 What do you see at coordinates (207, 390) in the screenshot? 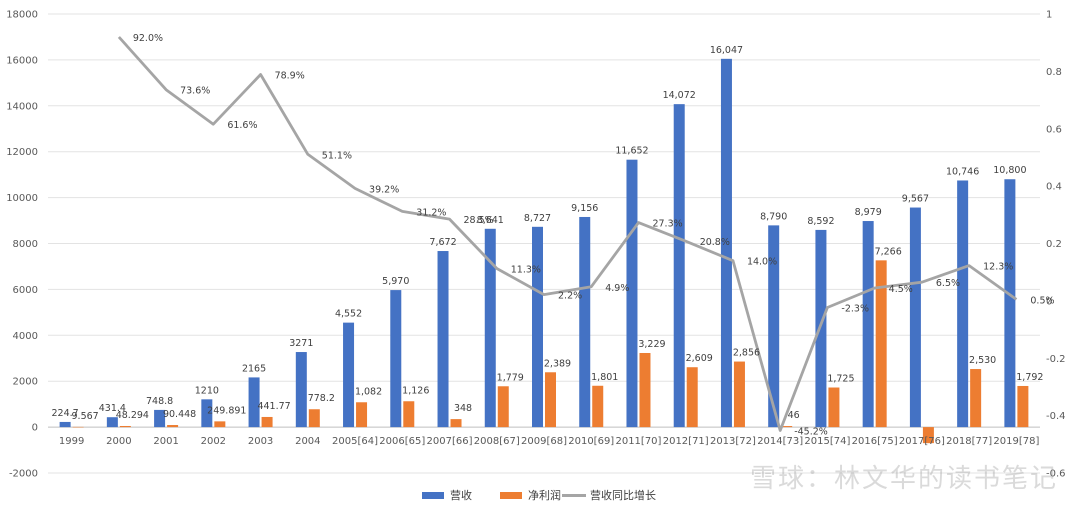
I see `revenue-label: 1210` at bounding box center [207, 390].